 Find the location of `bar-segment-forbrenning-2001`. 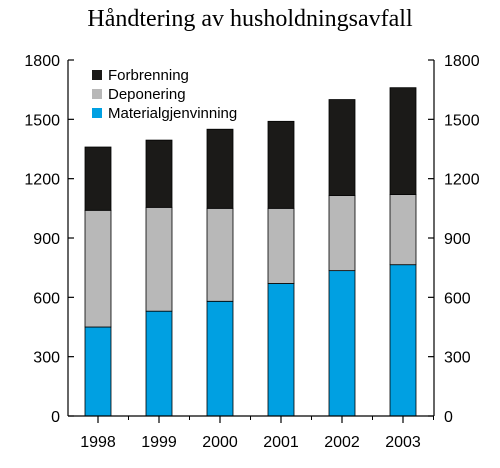

bar-segment-forbrenning-2001 is located at coordinates (281, 164).